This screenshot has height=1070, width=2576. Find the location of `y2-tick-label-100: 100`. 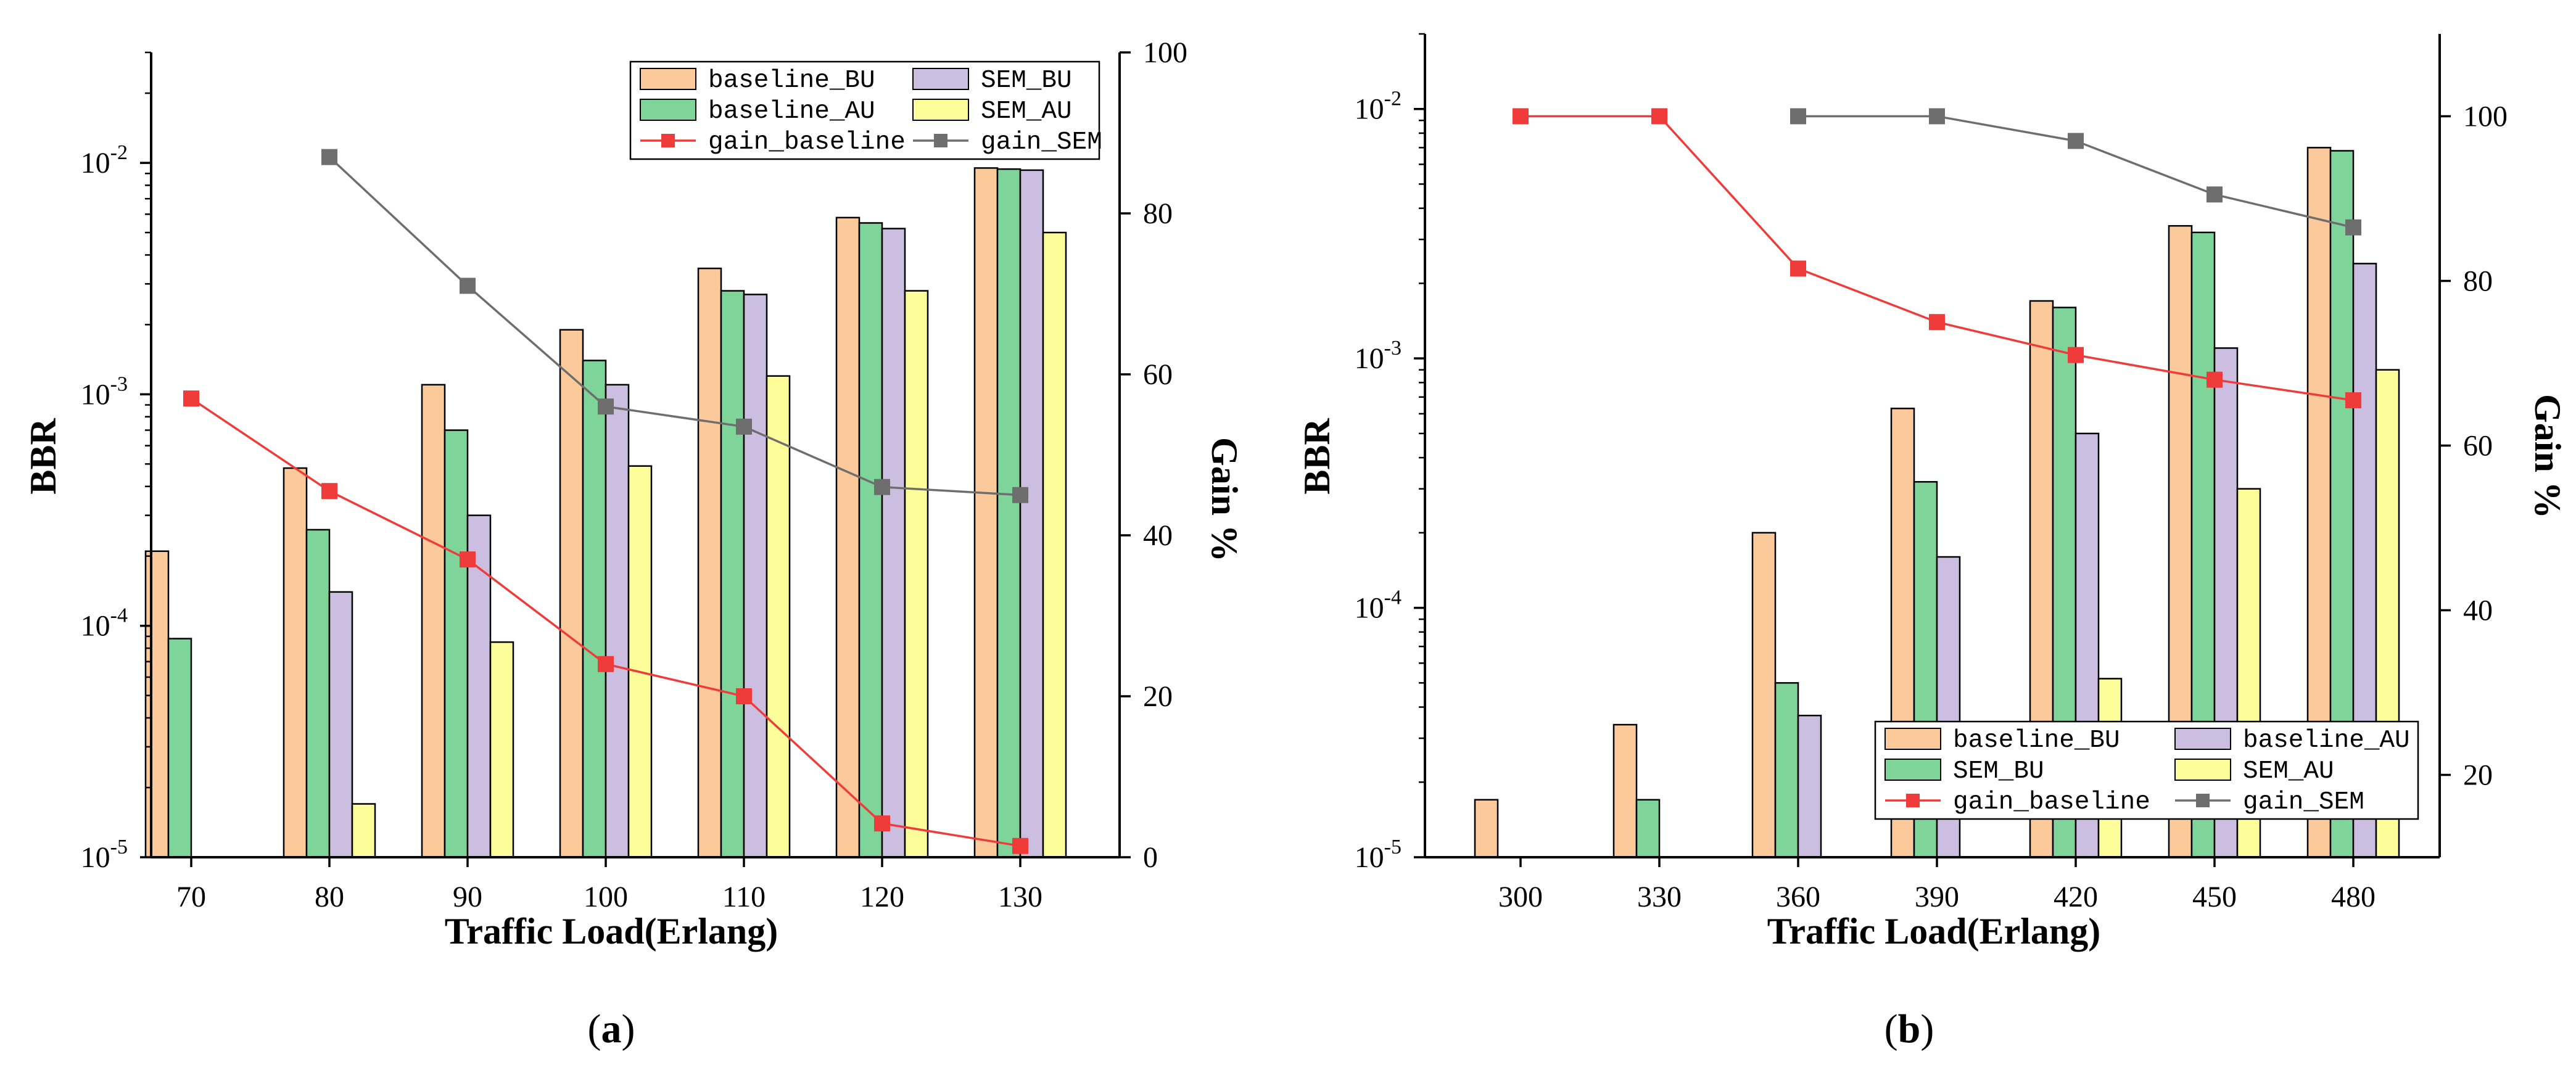

y2-tick-label-100: 100 is located at coordinates (2485, 117).